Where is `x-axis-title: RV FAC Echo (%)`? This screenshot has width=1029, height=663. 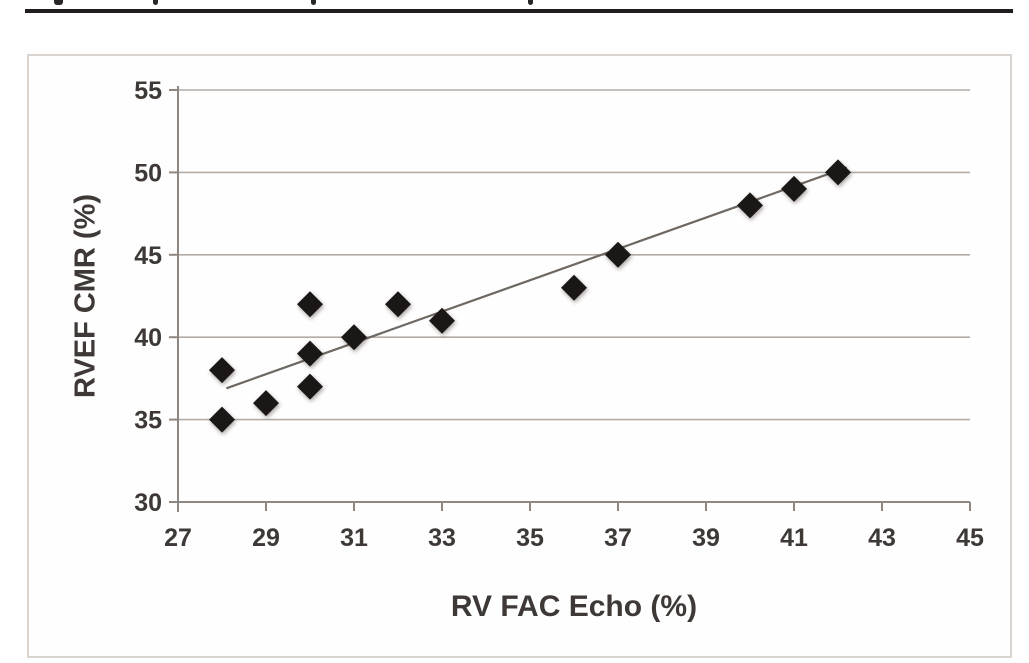 x-axis-title: RV FAC Echo (%) is located at coordinates (574, 606).